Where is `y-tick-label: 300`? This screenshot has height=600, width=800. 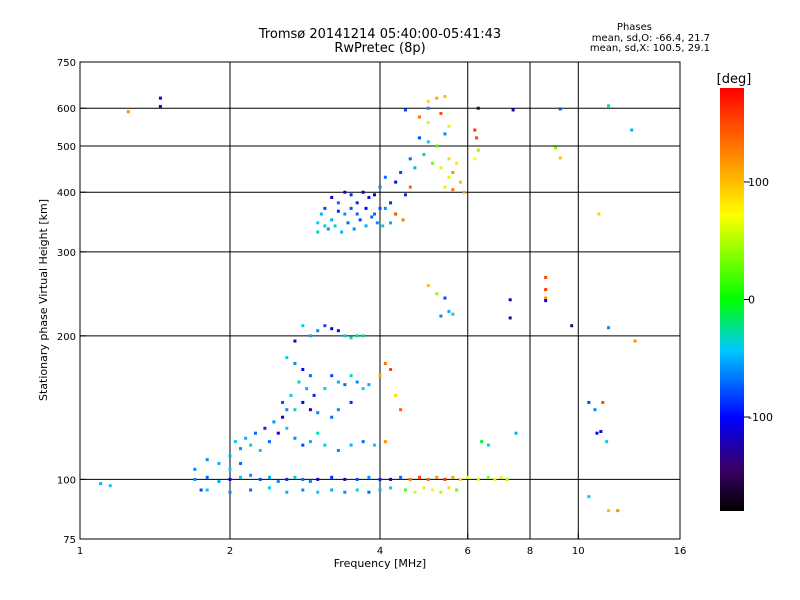 y-tick-label: 300 is located at coordinates (66, 253).